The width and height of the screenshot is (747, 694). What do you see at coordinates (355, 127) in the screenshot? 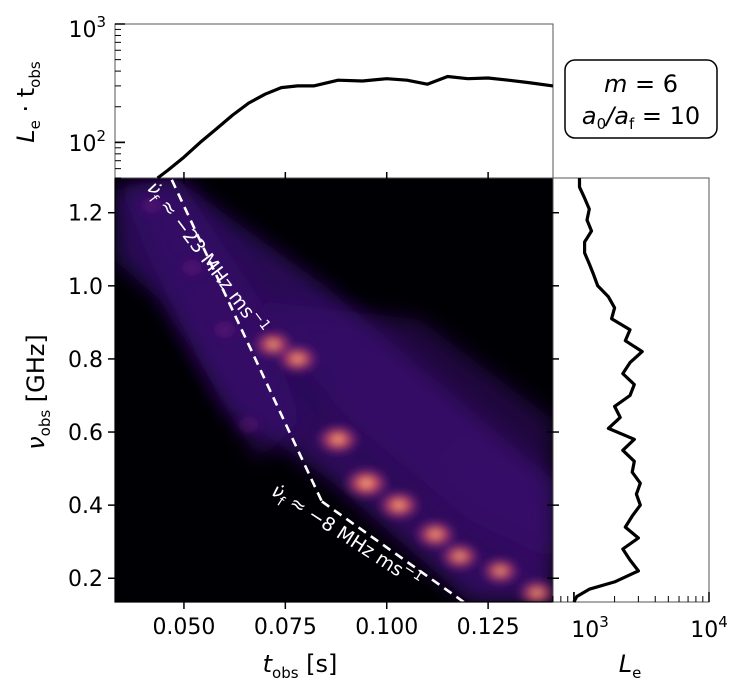
I see `top-panel-line` at bounding box center [355, 127].